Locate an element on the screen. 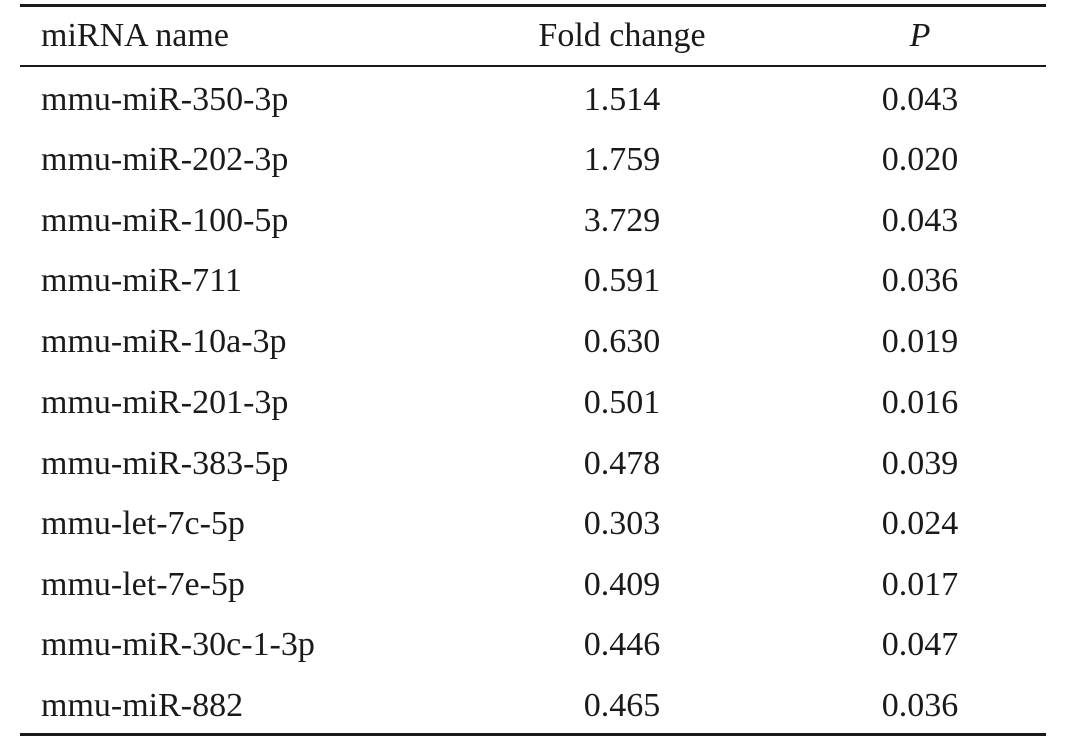  cell-p-value: 0.020 is located at coordinates (920, 159).